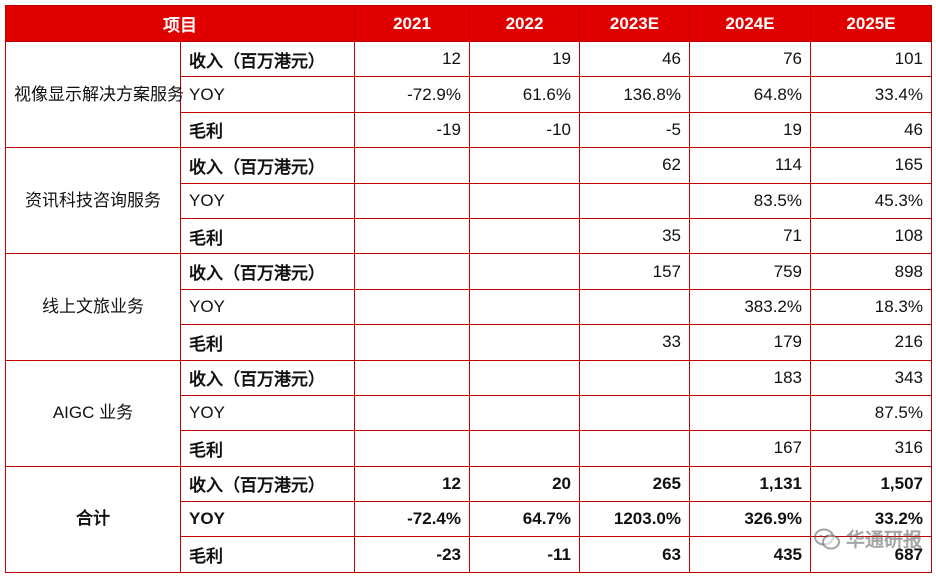 The image size is (936, 578). Describe the element at coordinates (871, 23) in the screenshot. I see `header-year: 2025E` at that location.